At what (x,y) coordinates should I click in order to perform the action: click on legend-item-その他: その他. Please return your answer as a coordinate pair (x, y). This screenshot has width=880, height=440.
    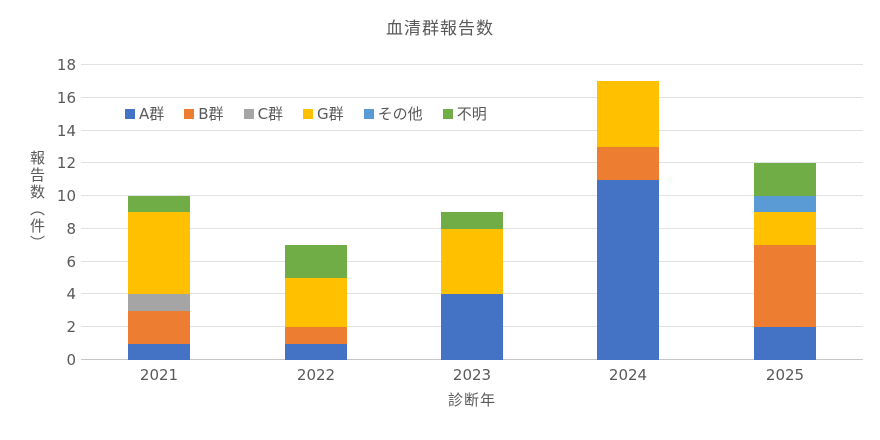
    Looking at the image, I should click on (393, 113).